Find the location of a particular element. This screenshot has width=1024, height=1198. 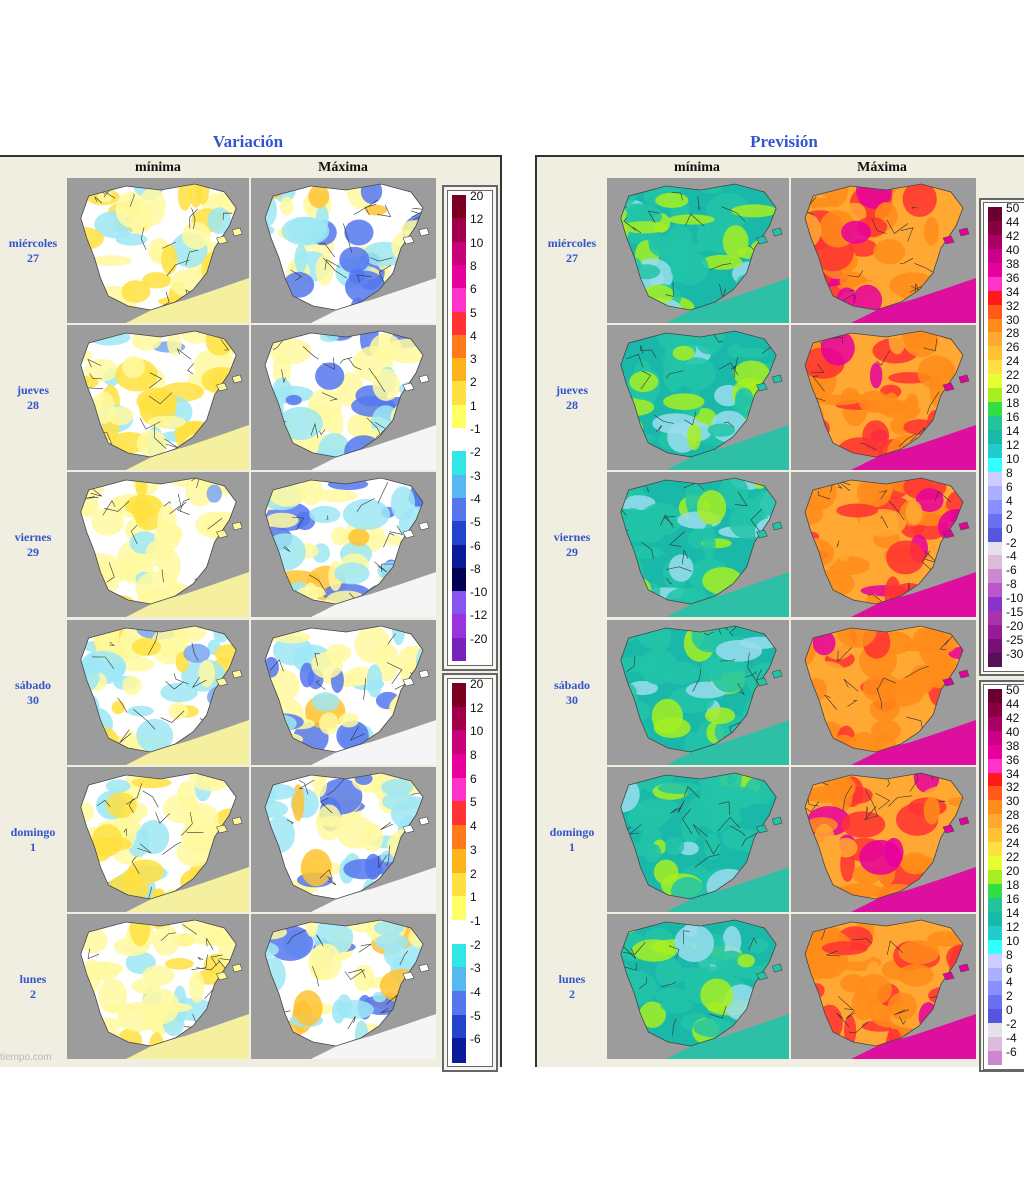

day-name: domingo is located at coordinates (33, 832).